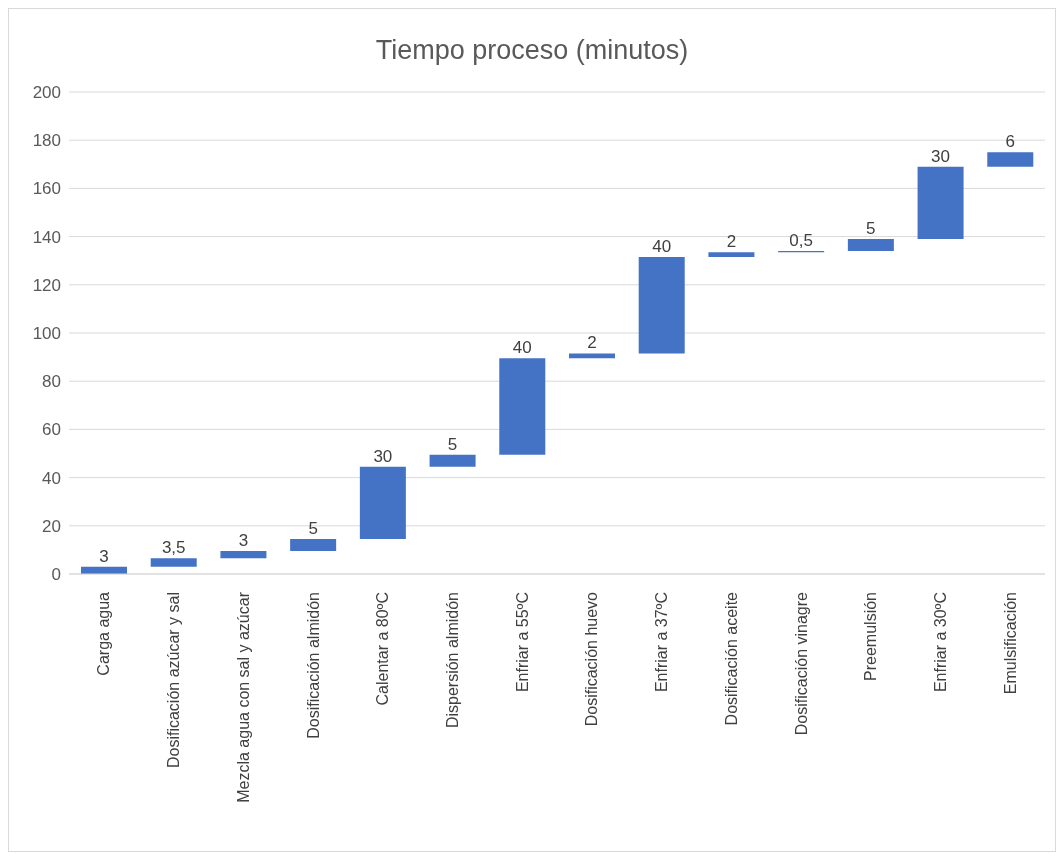  Describe the element at coordinates (662, 642) in the screenshot. I see `x-tick-label: Enfriar a 37ºC` at that location.